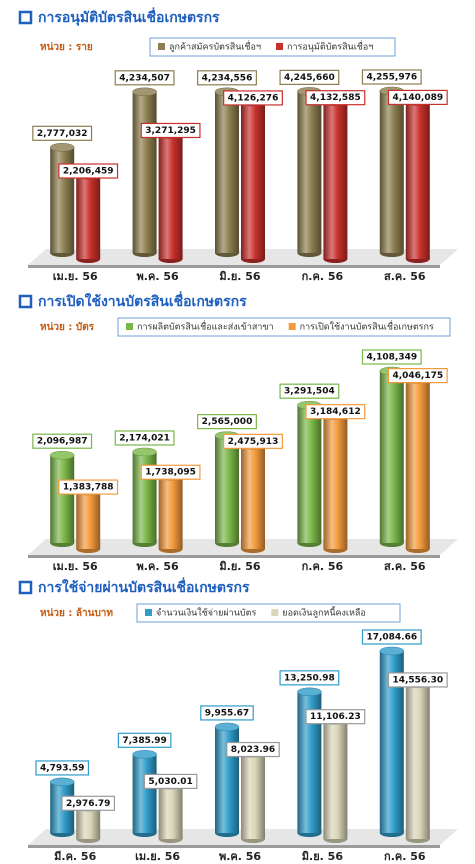 This screenshot has width=475, height=864. I want to click on x-tick-label: ส.ค. 56, so click(405, 276).